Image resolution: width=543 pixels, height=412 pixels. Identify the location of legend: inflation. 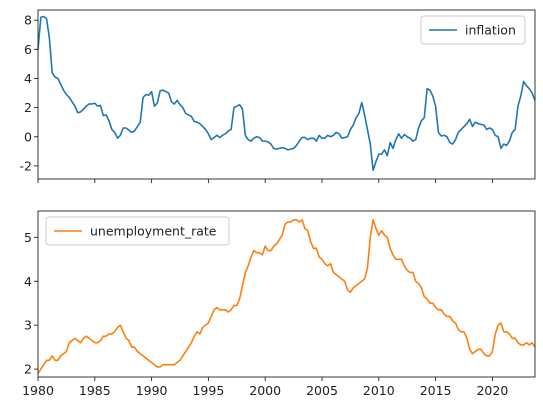
(473, 30).